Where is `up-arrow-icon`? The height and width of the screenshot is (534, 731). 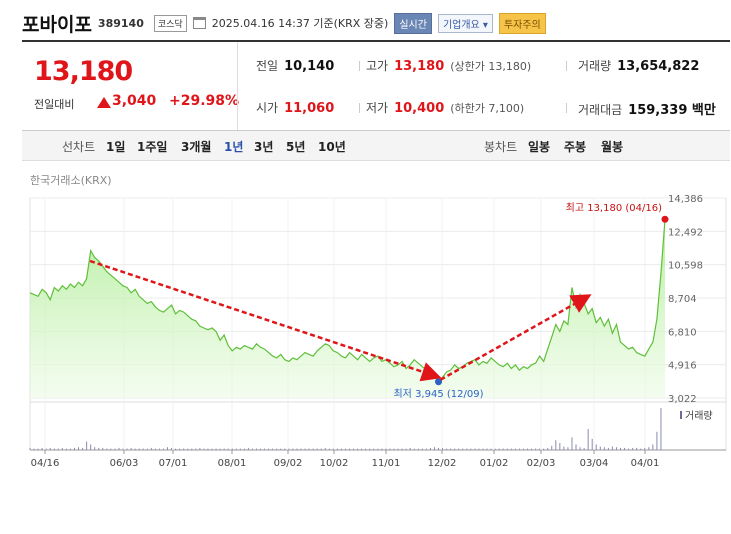 up-arrow-icon is located at coordinates (104, 102).